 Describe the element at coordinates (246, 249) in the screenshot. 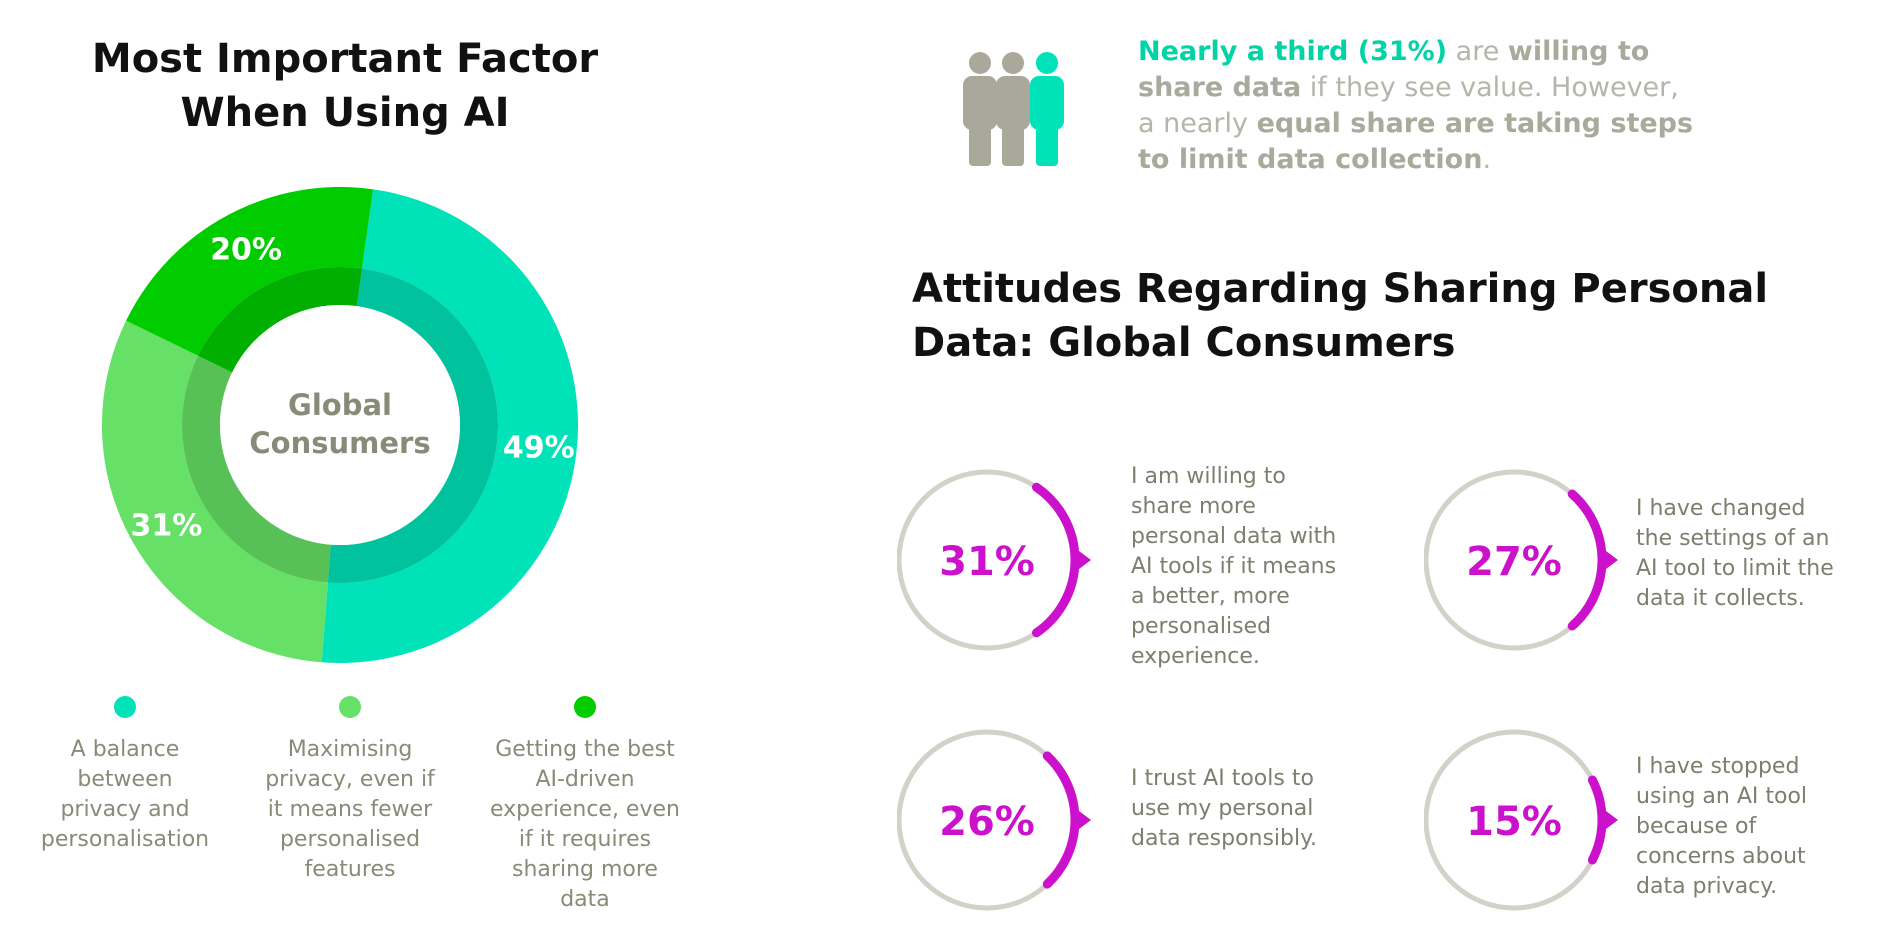

I see `donut-slice-label-3: 20%` at that location.